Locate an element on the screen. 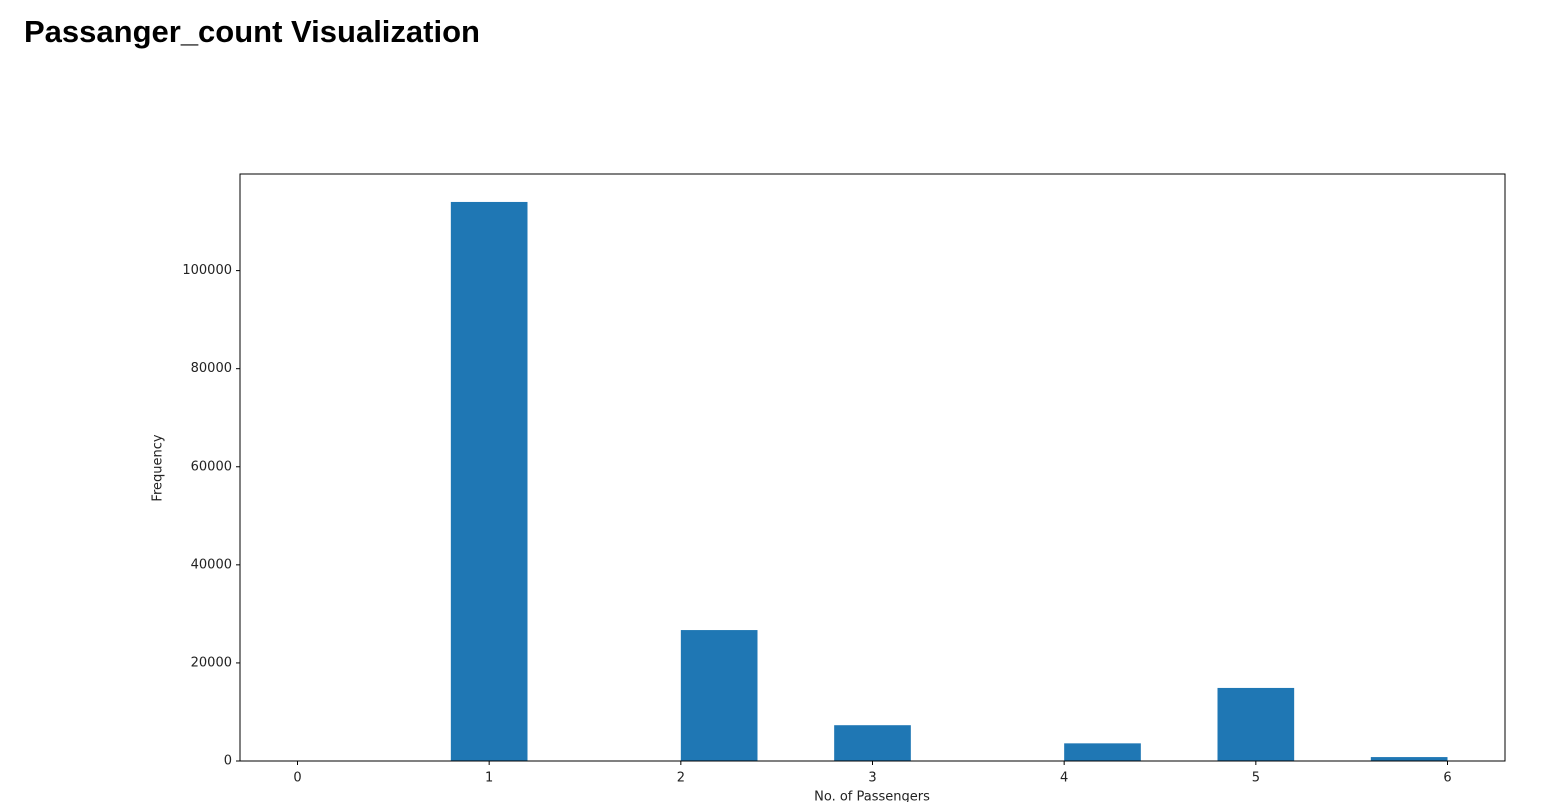 The width and height of the screenshot is (1548, 802). x-tick-label: 4 is located at coordinates (1064, 778).